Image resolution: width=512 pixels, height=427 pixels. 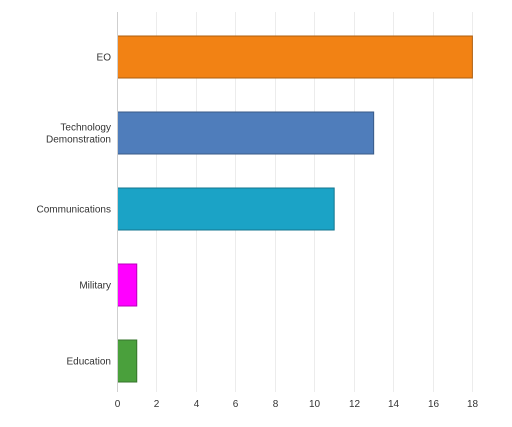 I want to click on x-tick-label: 0, so click(x=118, y=404).